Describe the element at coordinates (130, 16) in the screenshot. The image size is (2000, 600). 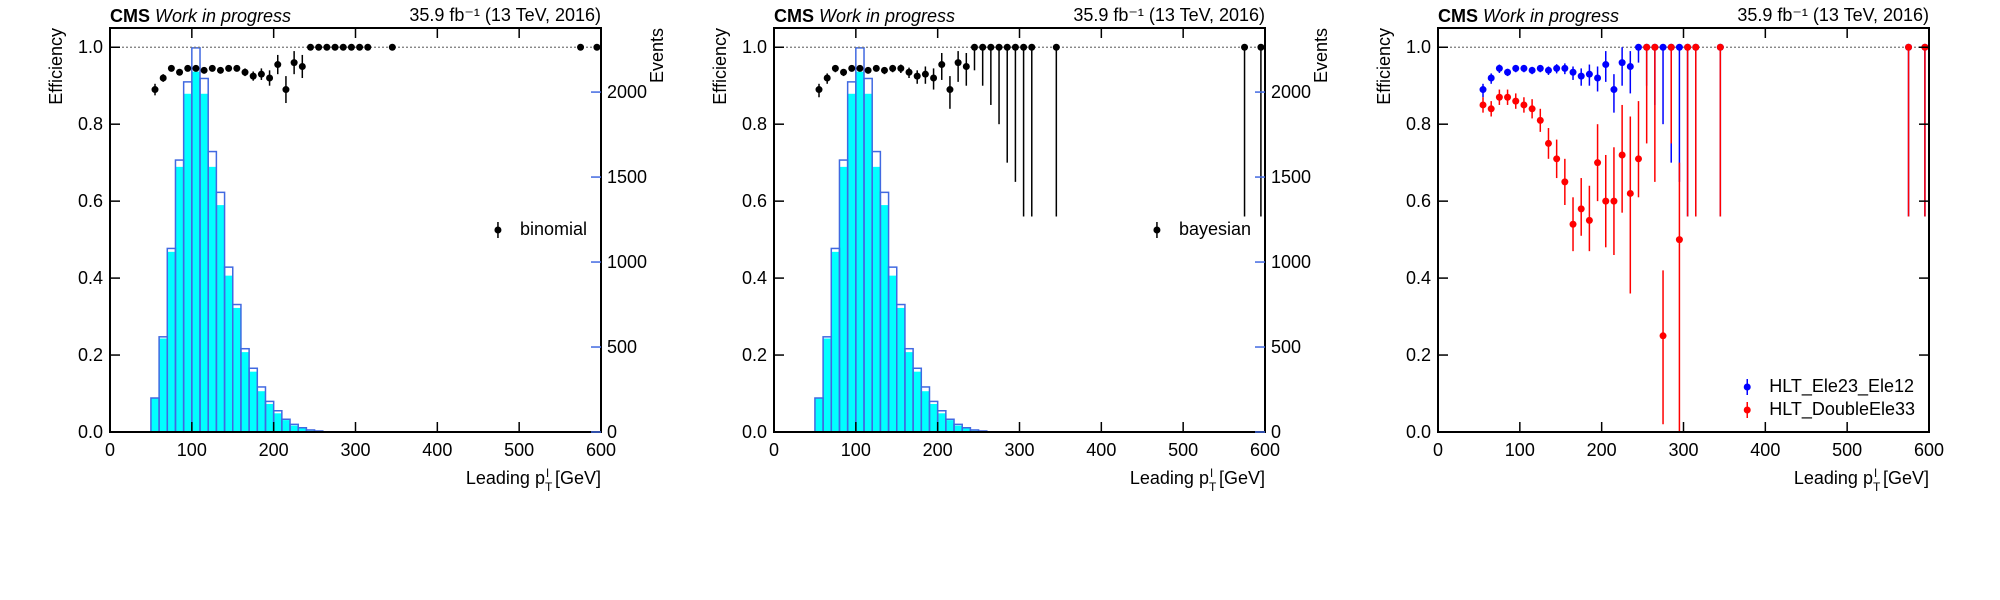
I see `experiment-label: CMS` at that location.